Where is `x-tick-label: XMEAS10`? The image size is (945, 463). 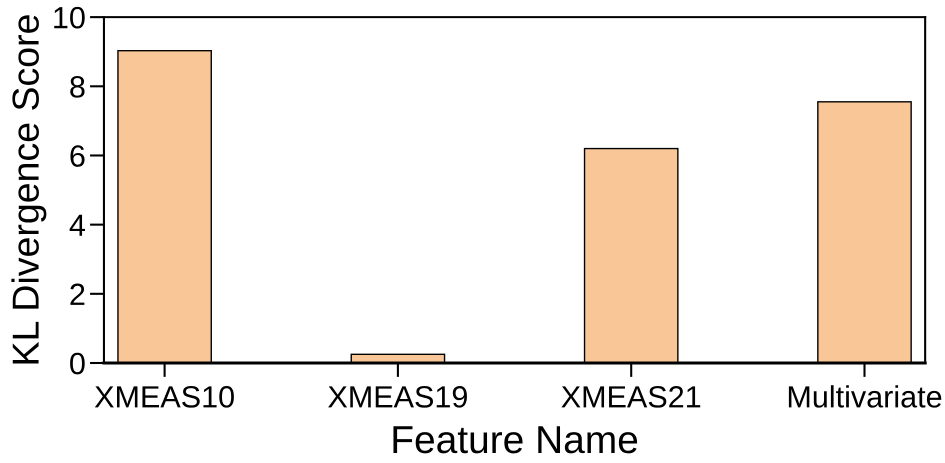
x-tick-label: XMEAS10 is located at coordinates (164, 397).